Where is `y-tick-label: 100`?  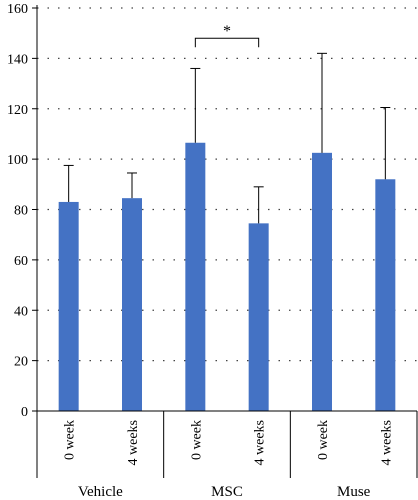
y-tick-label: 100 is located at coordinates (17, 160).